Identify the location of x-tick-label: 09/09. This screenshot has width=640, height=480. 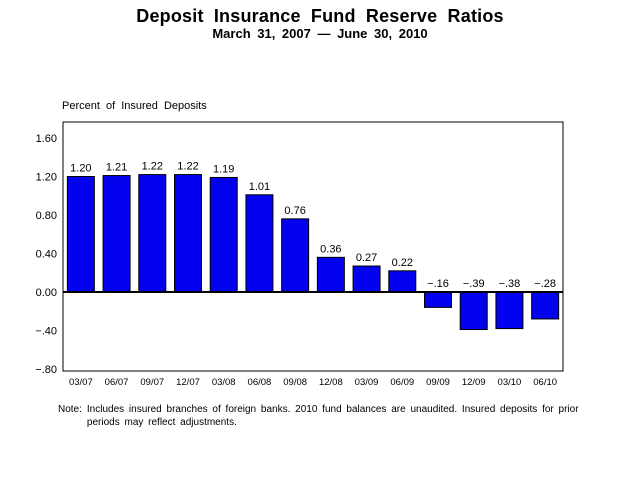
(438, 382).